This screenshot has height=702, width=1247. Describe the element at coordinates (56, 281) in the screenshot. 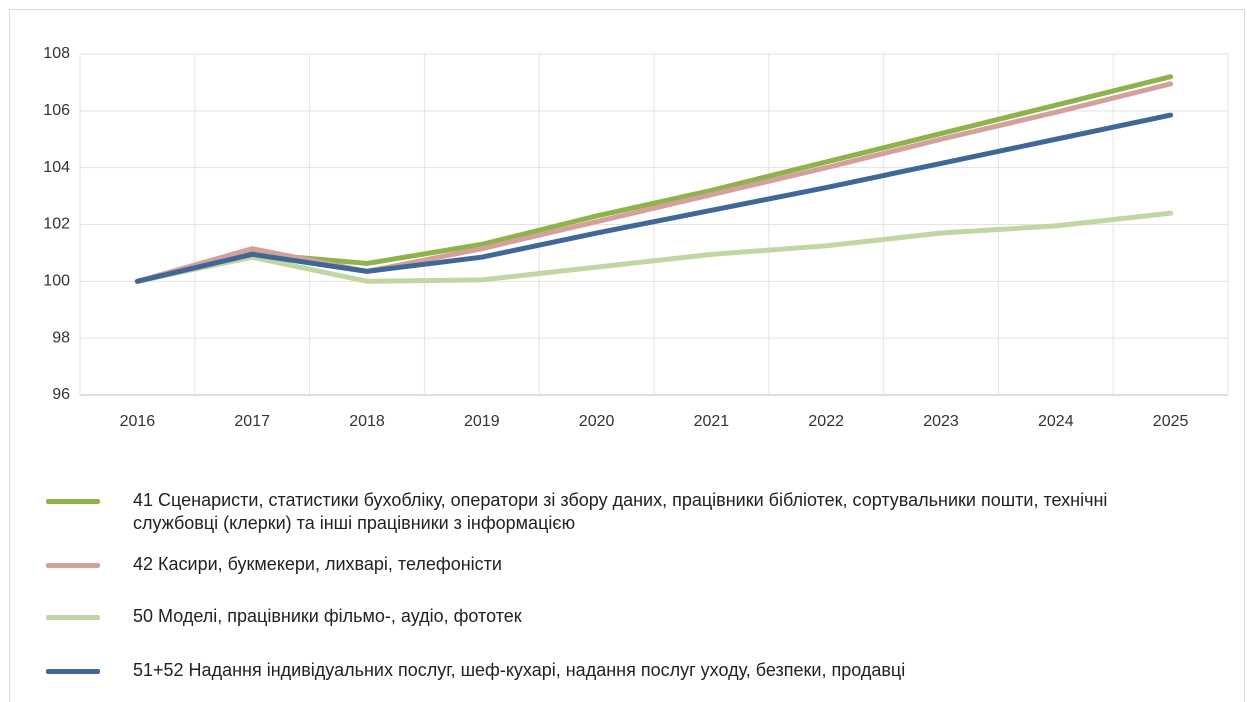

I see `y-tick-label: 100` at that location.